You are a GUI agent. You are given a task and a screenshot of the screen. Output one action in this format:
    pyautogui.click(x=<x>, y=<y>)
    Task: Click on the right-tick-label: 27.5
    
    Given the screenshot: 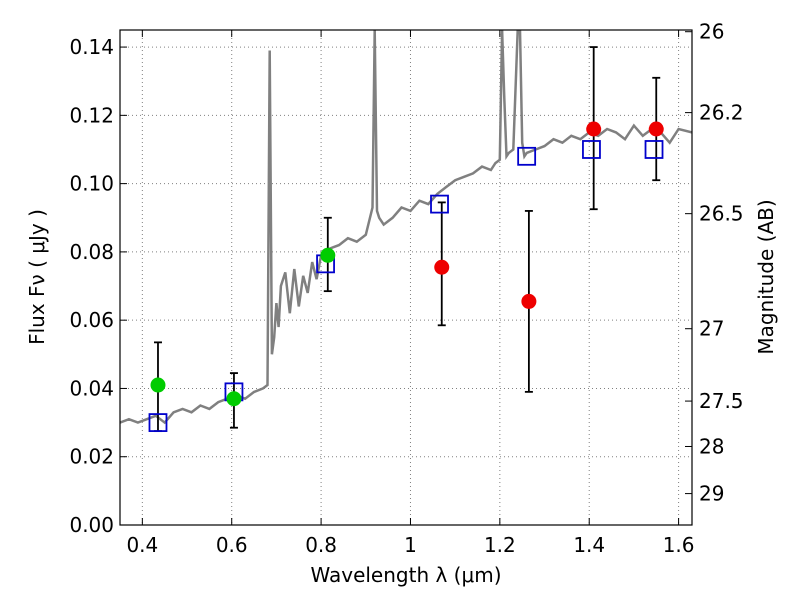 What is the action you would take?
    pyautogui.click(x=721, y=401)
    